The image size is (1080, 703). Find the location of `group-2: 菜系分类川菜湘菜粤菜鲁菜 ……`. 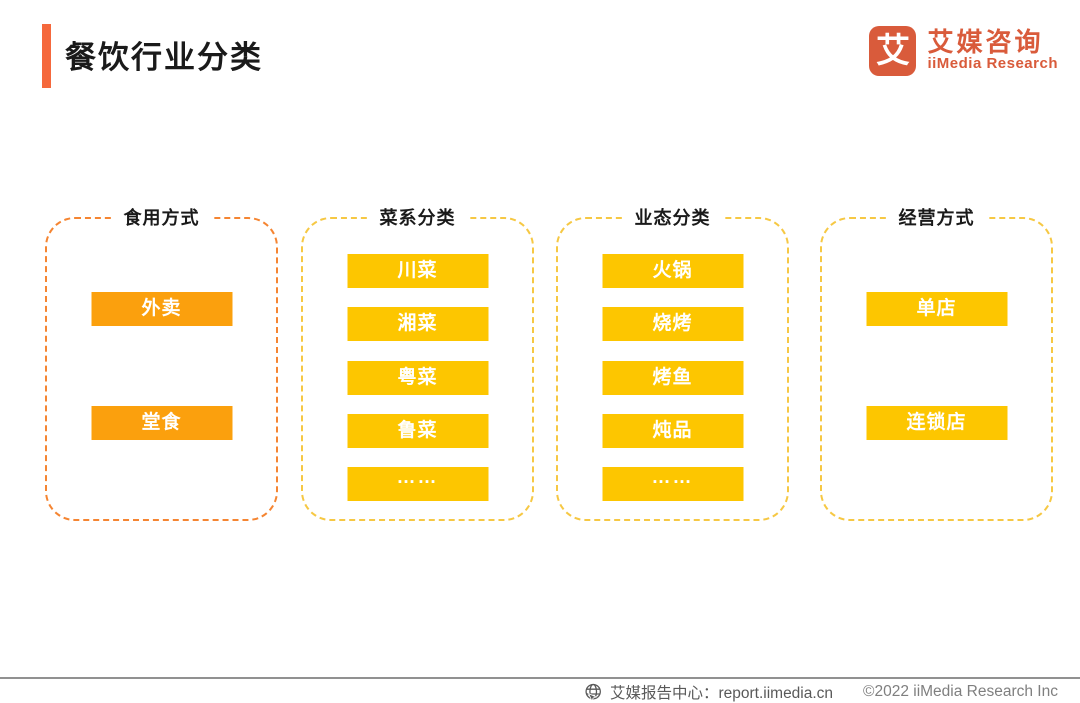

group-2: 菜系分类川菜湘菜粤菜鲁菜 …… is located at coordinates (417, 362).